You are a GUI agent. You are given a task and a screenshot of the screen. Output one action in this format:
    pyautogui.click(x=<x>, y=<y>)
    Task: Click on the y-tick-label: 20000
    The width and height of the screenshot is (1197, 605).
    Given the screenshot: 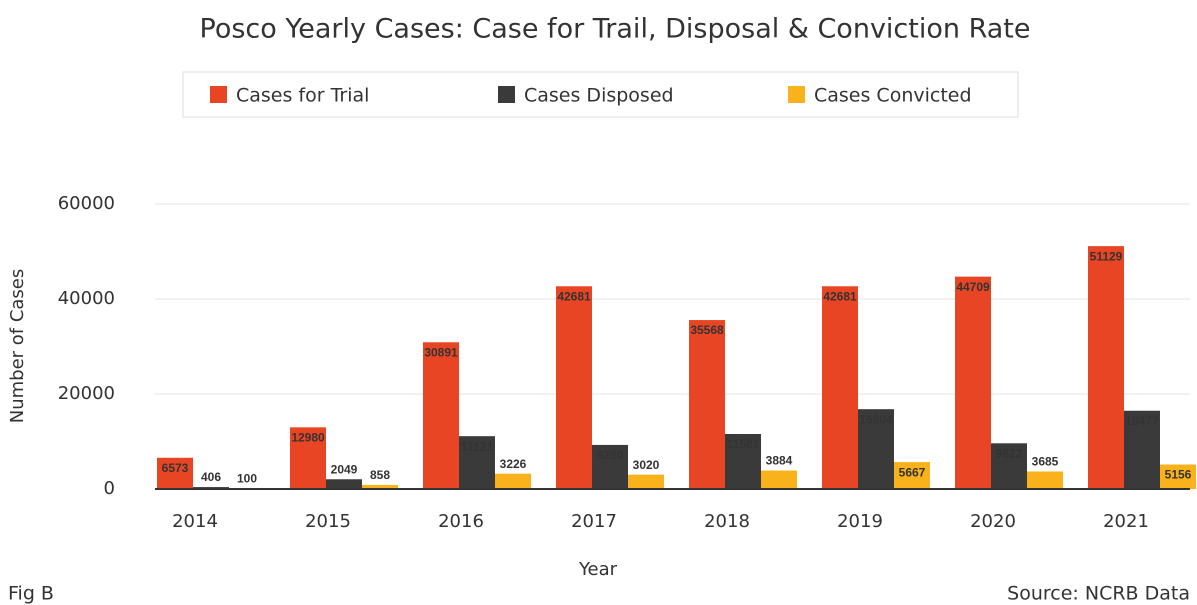 What is the action you would take?
    pyautogui.click(x=86, y=393)
    